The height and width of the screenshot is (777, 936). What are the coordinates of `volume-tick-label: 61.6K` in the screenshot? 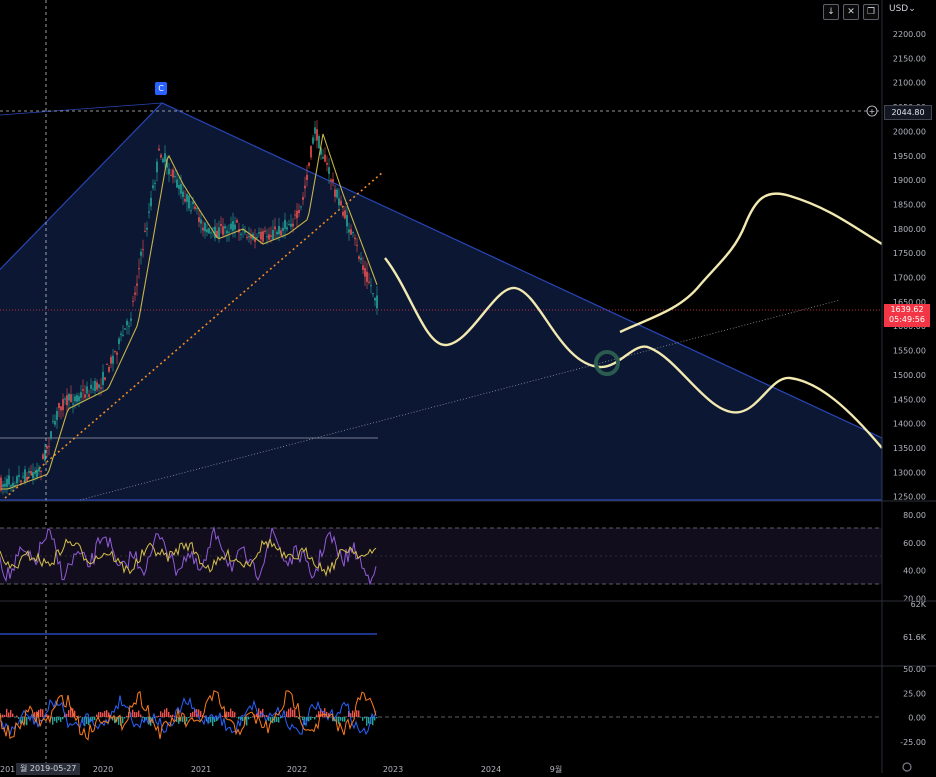 It's located at (915, 637).